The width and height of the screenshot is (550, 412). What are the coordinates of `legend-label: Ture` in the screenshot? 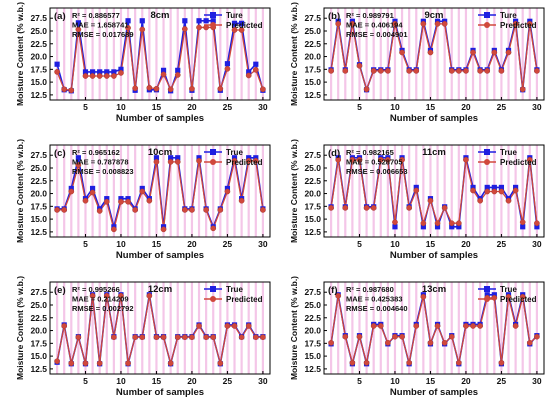 It's located at (508, 15).